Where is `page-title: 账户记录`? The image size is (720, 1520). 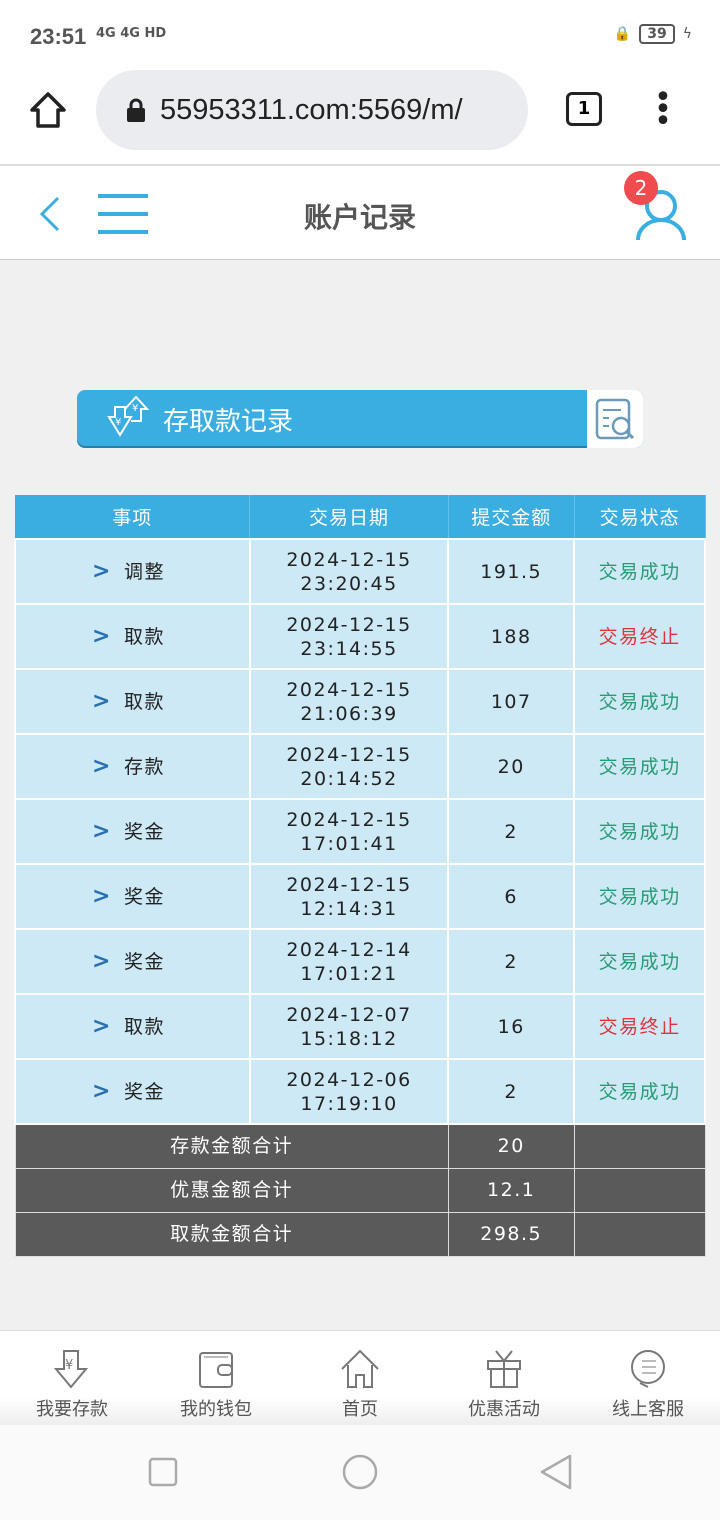 page-title: 账户记录 is located at coordinates (359, 217).